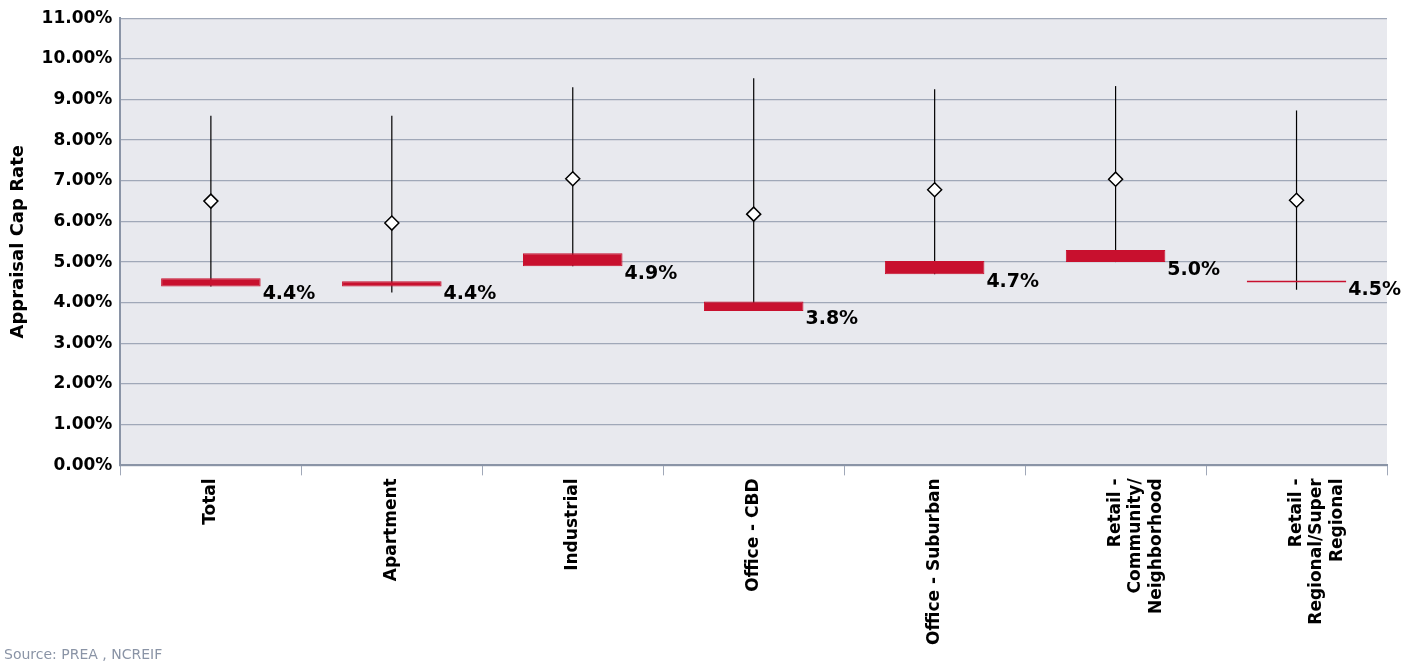  Describe the element at coordinates (83, 341) in the screenshot. I see `y-tick-label: 3.00%` at that location.